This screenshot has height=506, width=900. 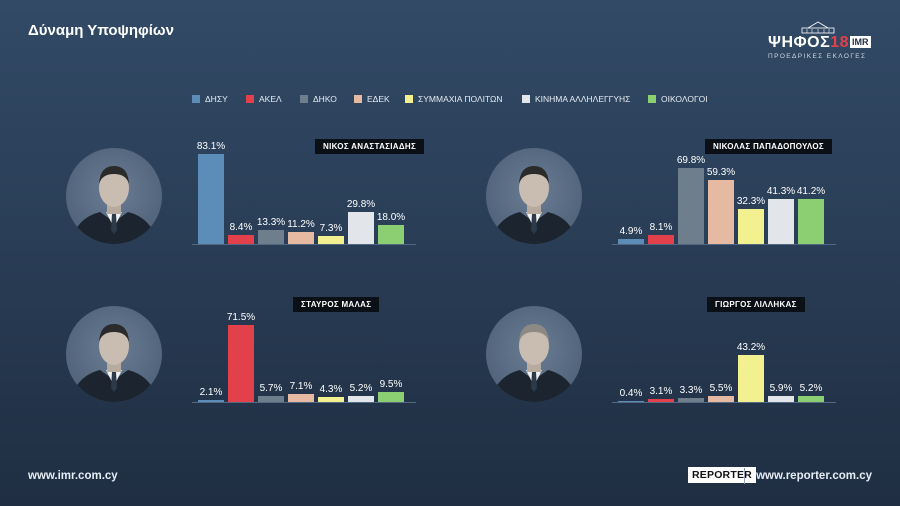 I want to click on candidate-name: ΣΤΑΥΡΟΣ ΜΑΛΑΣ, so click(x=336, y=304).